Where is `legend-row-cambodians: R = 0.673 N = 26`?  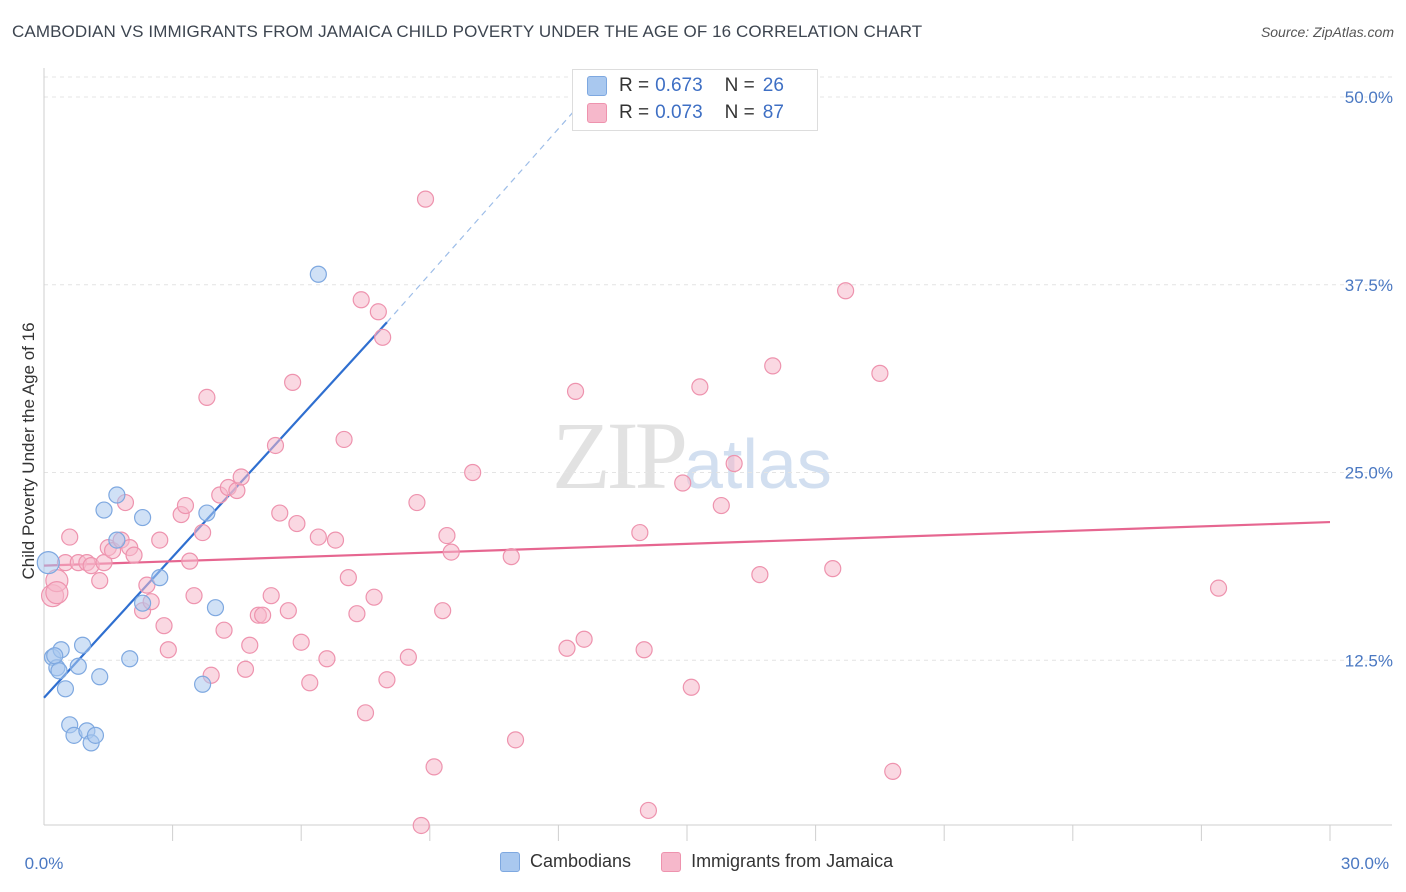 legend-row-cambodians: R = 0.673 N = 26 is located at coordinates (685, 86).